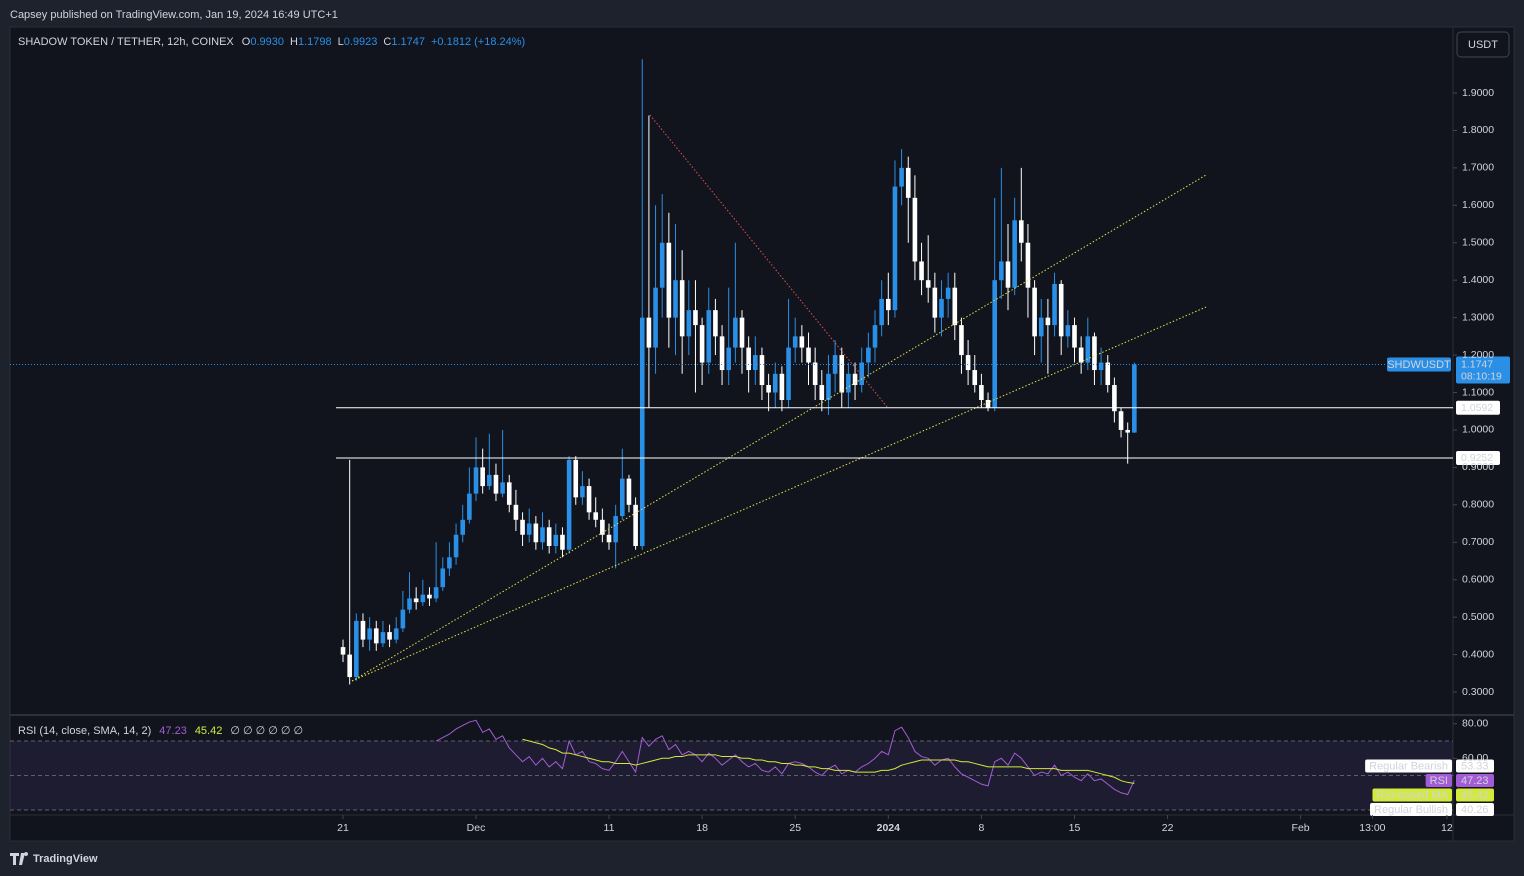  Describe the element at coordinates (1408, 766) in the screenshot. I see `rsi-tag-name: Regular Bearish` at that location.